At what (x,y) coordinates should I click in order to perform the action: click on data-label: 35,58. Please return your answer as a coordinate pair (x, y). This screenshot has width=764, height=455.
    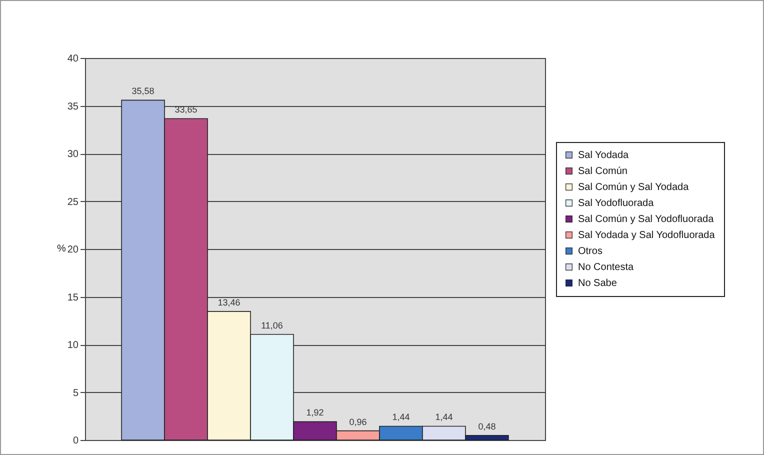
    Looking at the image, I should click on (143, 91).